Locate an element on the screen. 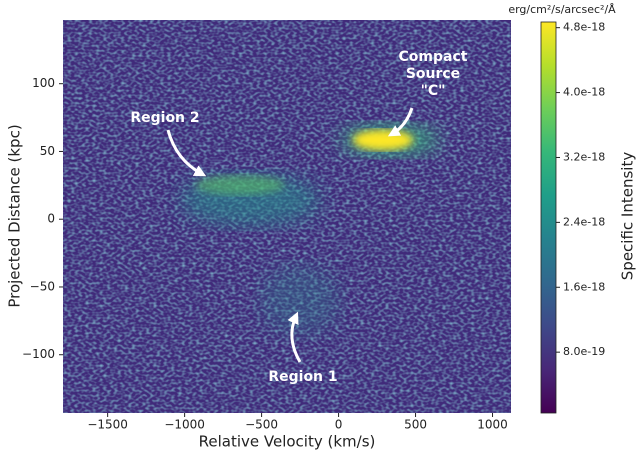  x-tick-label: −1500 is located at coordinates (107, 425).